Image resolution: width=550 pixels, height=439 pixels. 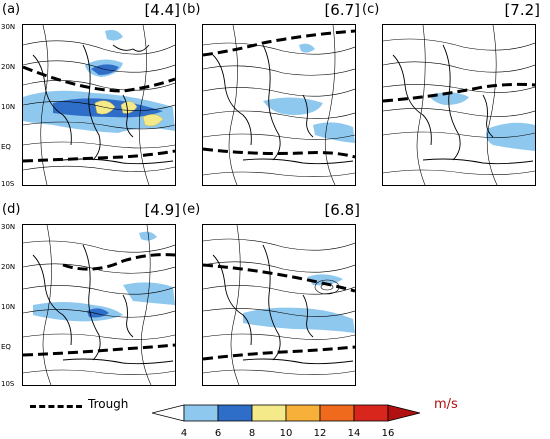 I want to click on coast-b4, so click(x=298, y=161).